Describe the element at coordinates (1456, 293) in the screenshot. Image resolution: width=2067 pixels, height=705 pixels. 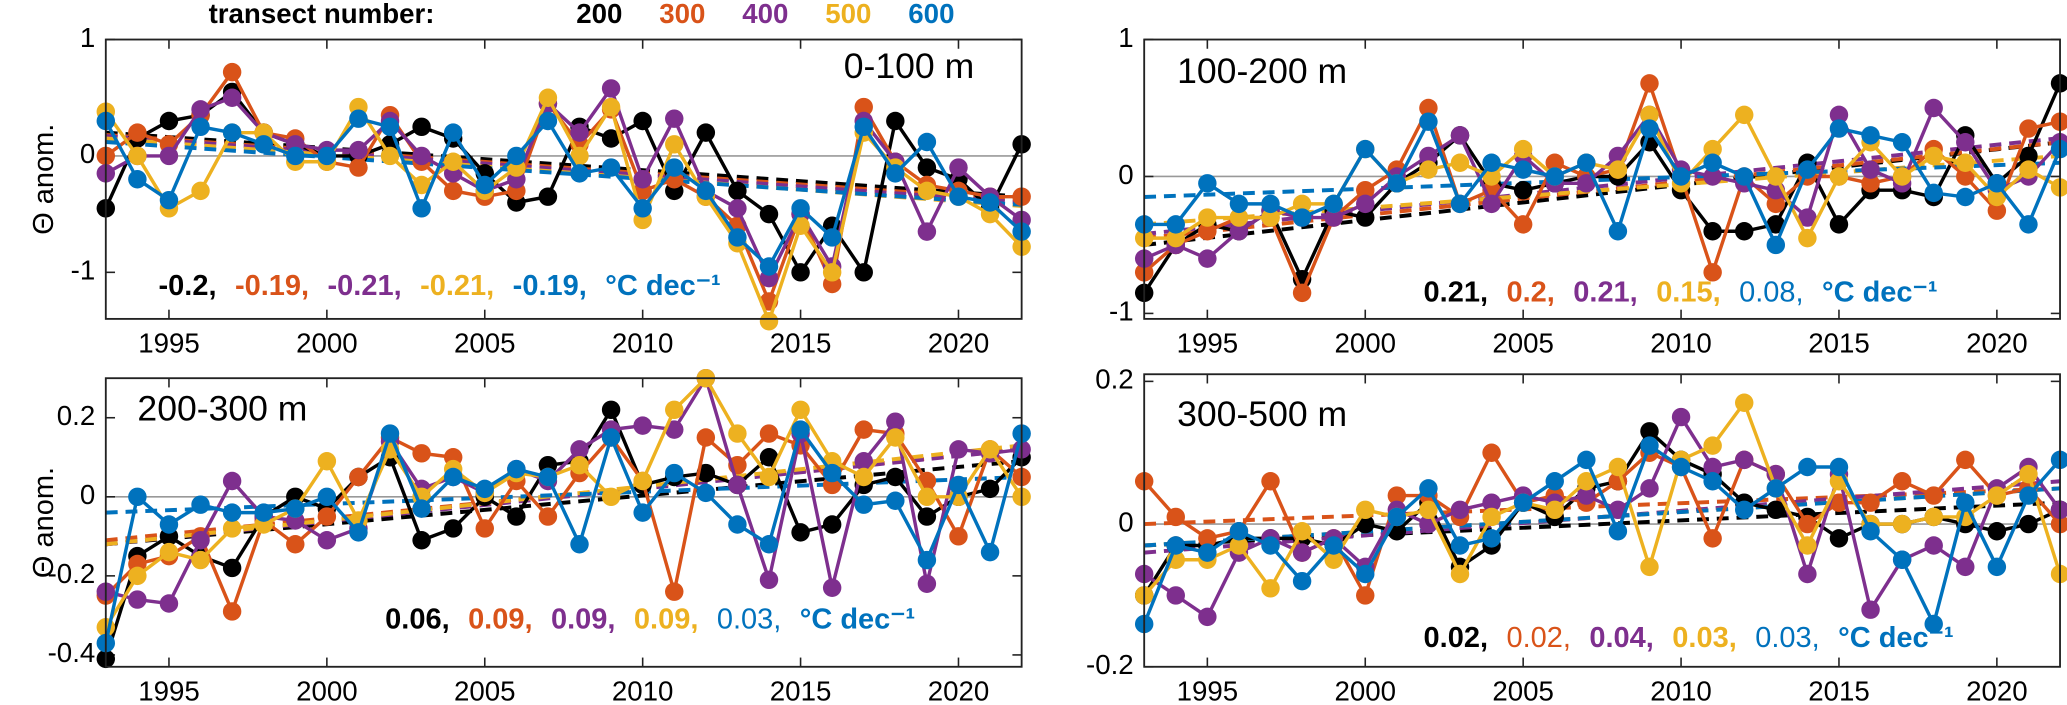
I see `trend-label: 0.21,` at that location.